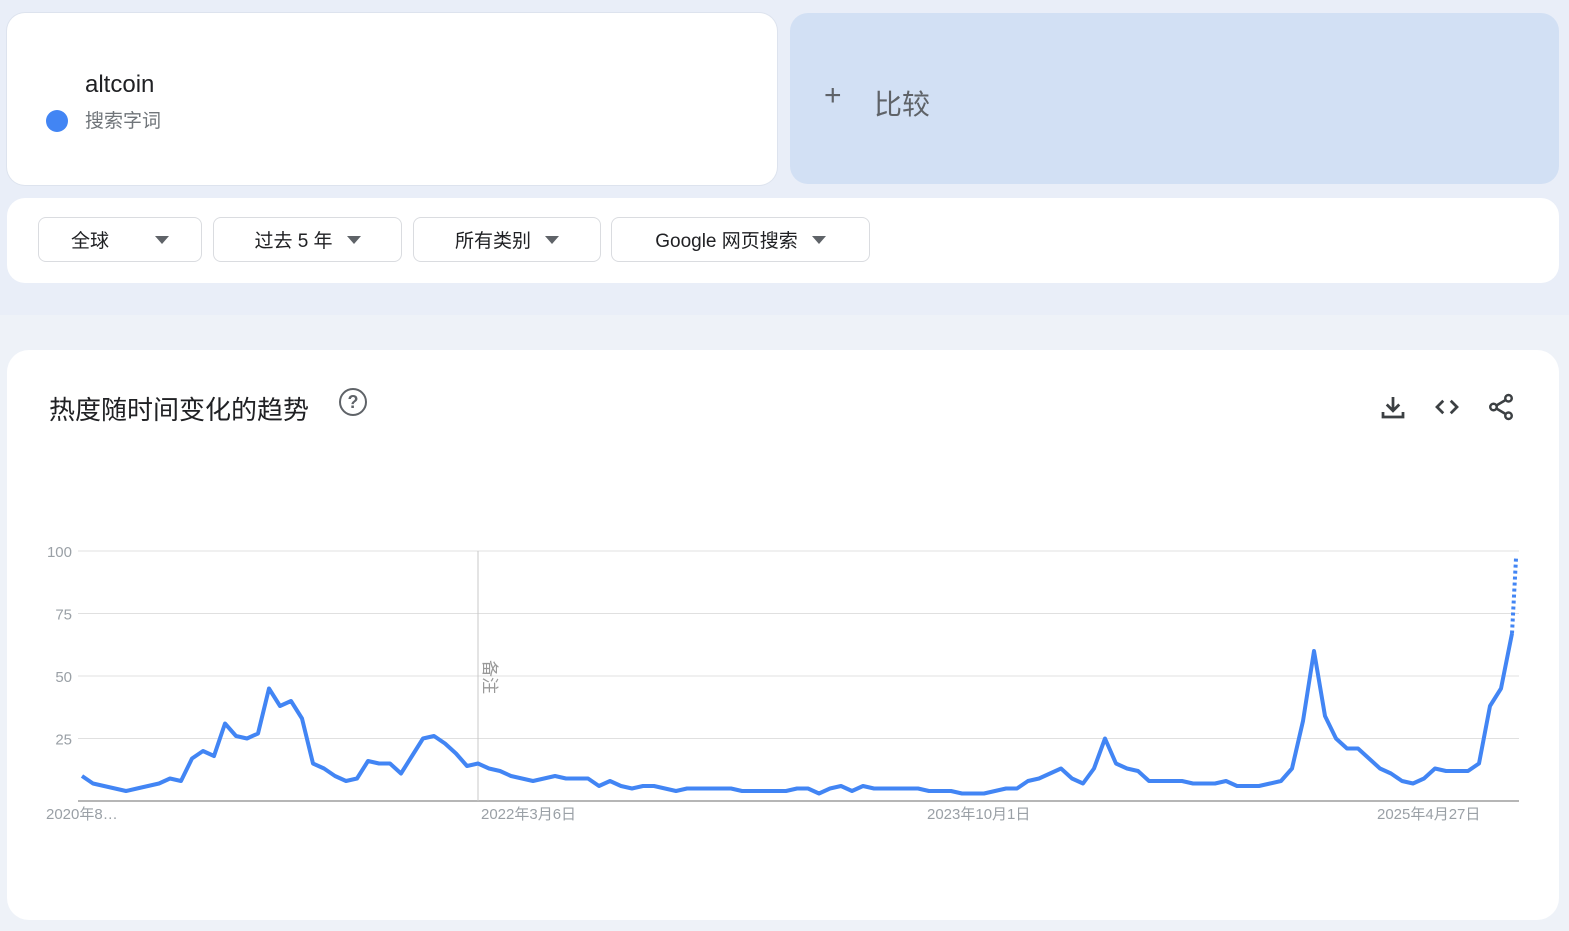 This screenshot has width=1569, height=931. Describe the element at coordinates (59, 552) in the screenshot. I see `y-tick-label: 100` at that location.